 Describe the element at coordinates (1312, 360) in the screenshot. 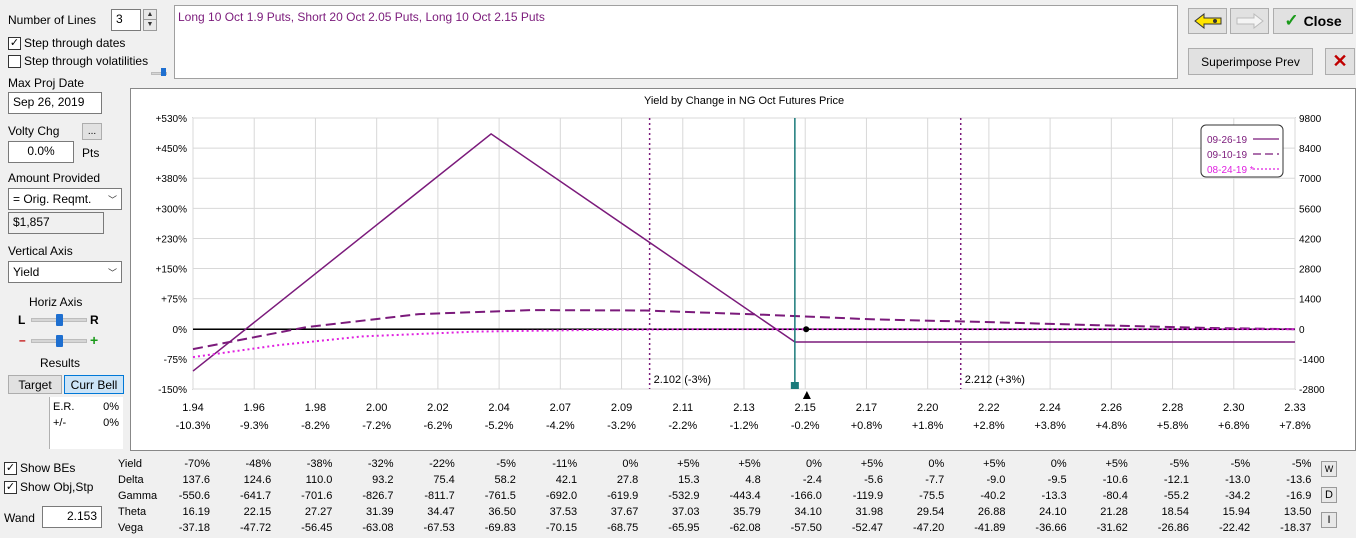

I see `y-right-tick-label: -1400` at that location.